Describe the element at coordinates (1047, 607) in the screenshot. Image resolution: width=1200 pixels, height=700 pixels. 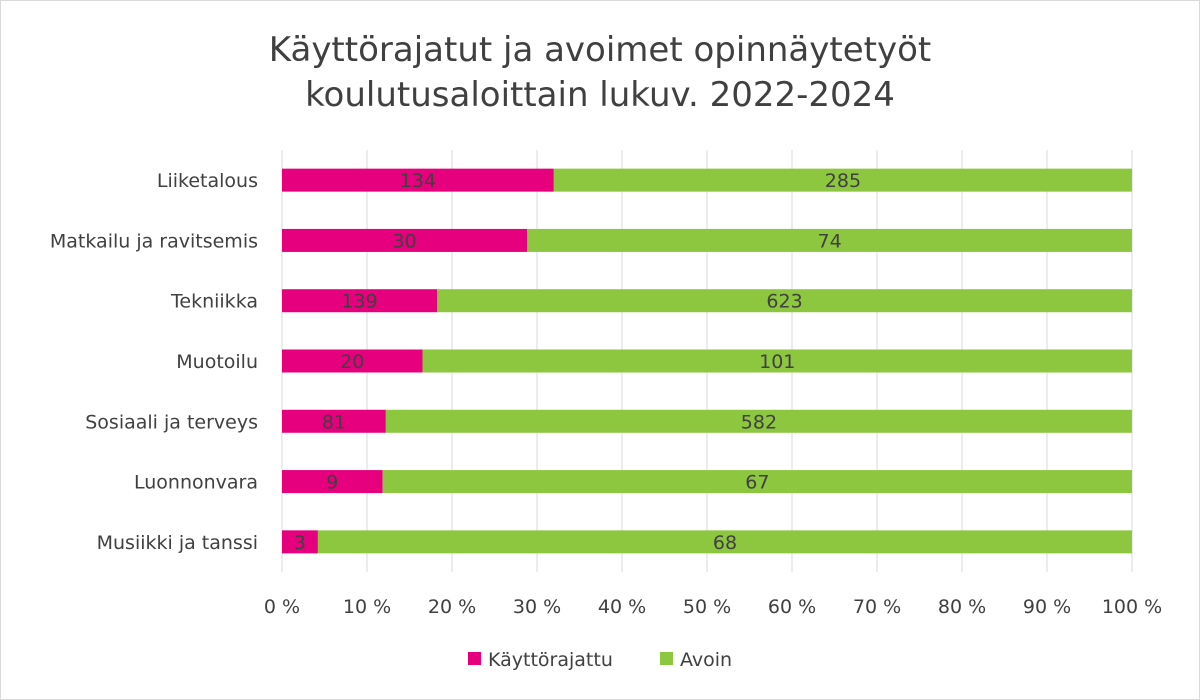
I see `x-tick-label: 90 %` at that location.